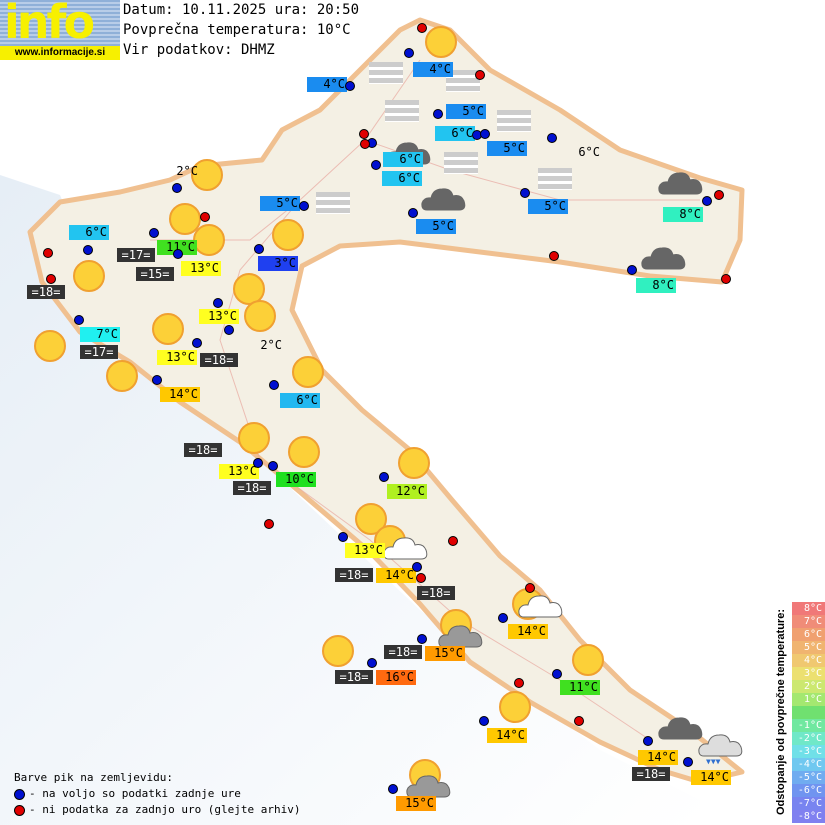 Image resolution: width=825 pixels, height=825 pixels. Describe the element at coordinates (808, 764) in the screenshot. I see `scale-step: -4°C` at that location.